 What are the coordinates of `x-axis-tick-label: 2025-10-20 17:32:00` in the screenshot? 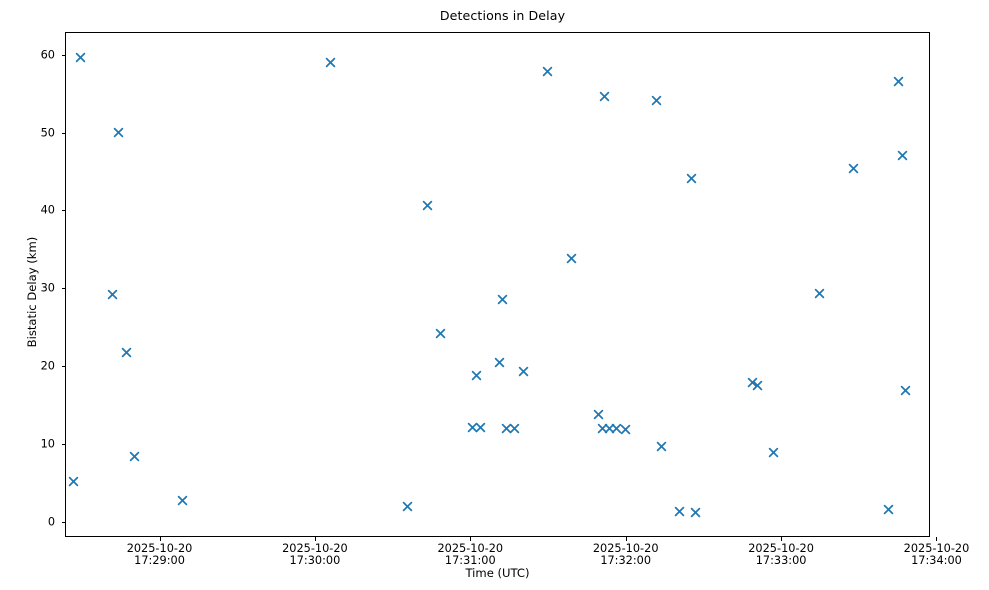 It's located at (626, 555).